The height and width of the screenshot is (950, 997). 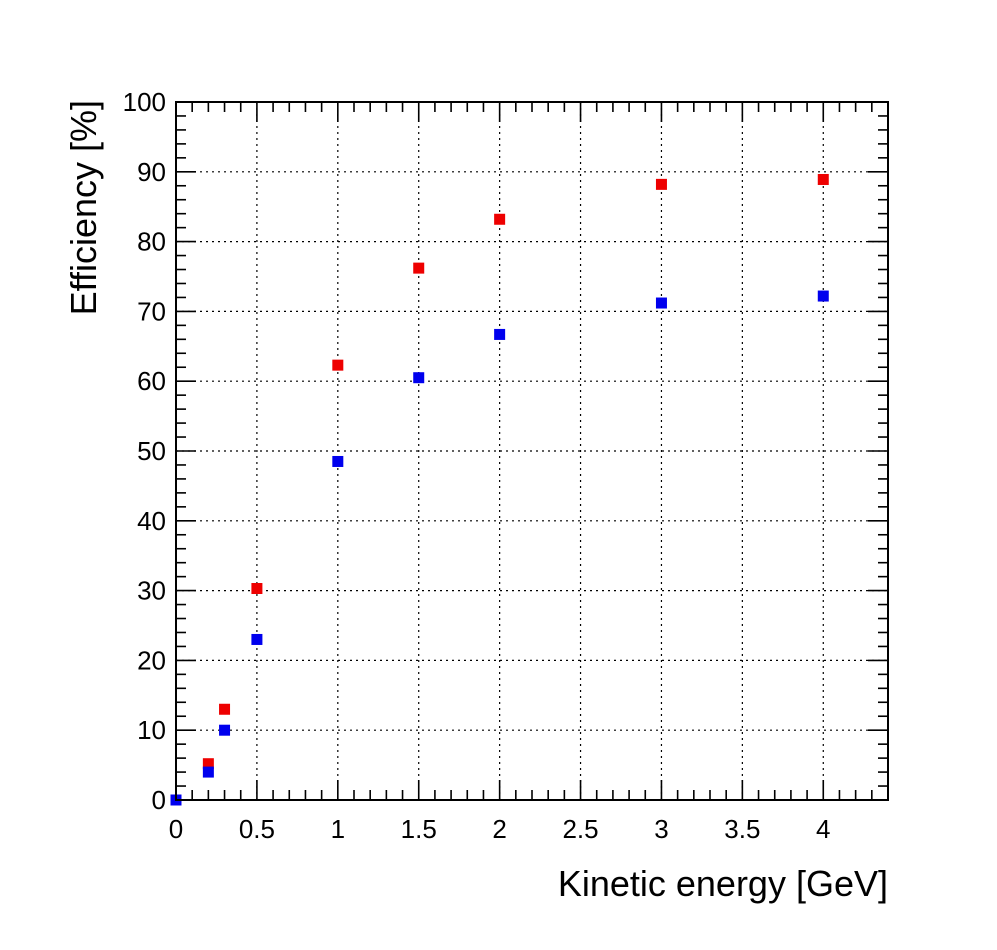 I want to click on y-tick-label: 30, so click(x=151, y=591).